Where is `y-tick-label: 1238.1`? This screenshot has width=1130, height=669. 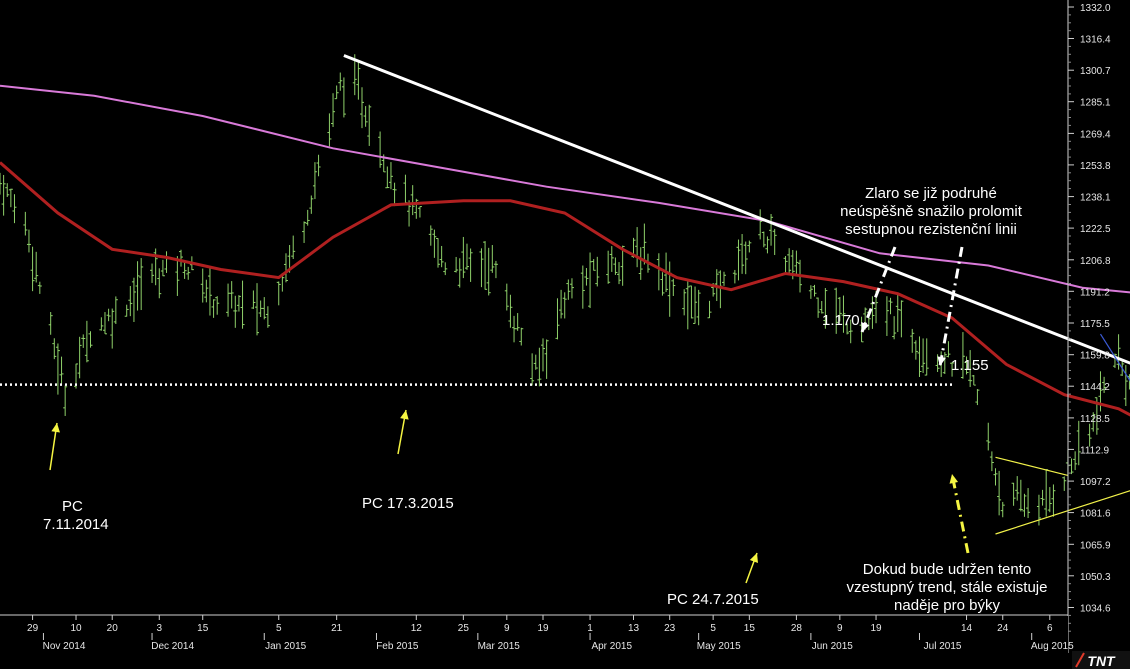
y-tick-label: 1238.1 is located at coordinates (1095, 198).